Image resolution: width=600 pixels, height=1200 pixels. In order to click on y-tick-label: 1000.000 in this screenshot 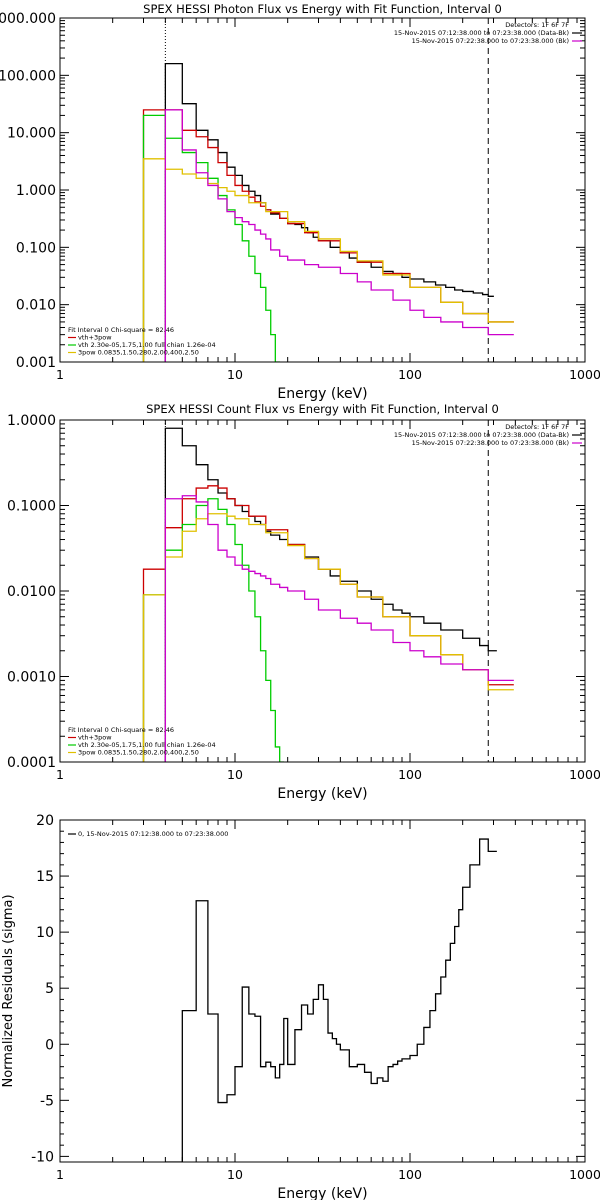, I will do `click(28, 19)`.